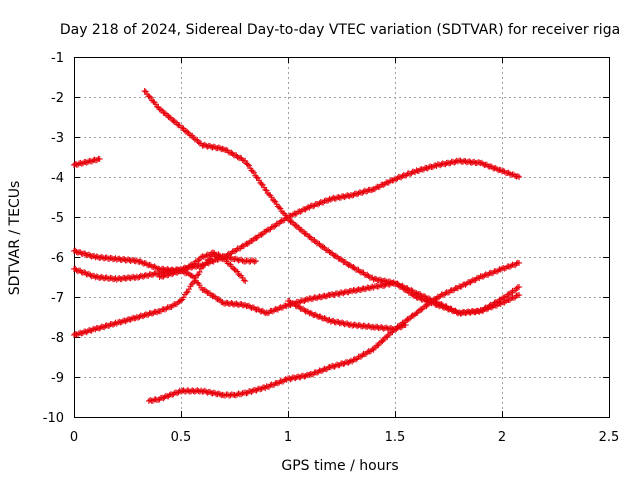 This screenshot has width=640, height=480. What do you see at coordinates (57, 138) in the screenshot?
I see `y-tick-label: -3` at bounding box center [57, 138].